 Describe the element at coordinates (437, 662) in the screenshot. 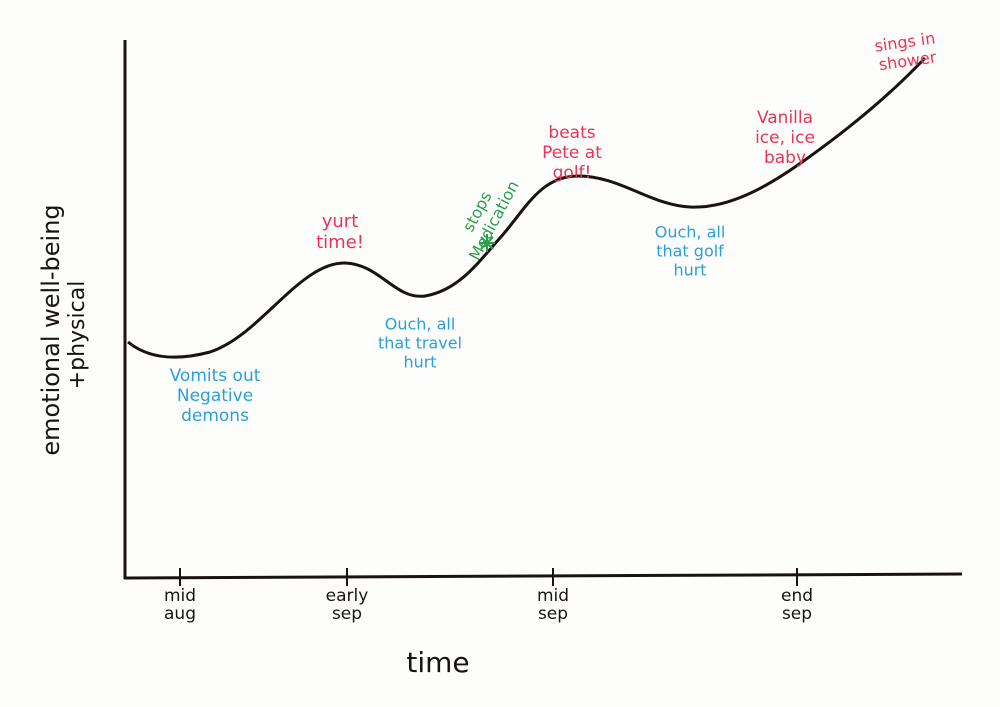

I see `x-axis-title: time` at that location.